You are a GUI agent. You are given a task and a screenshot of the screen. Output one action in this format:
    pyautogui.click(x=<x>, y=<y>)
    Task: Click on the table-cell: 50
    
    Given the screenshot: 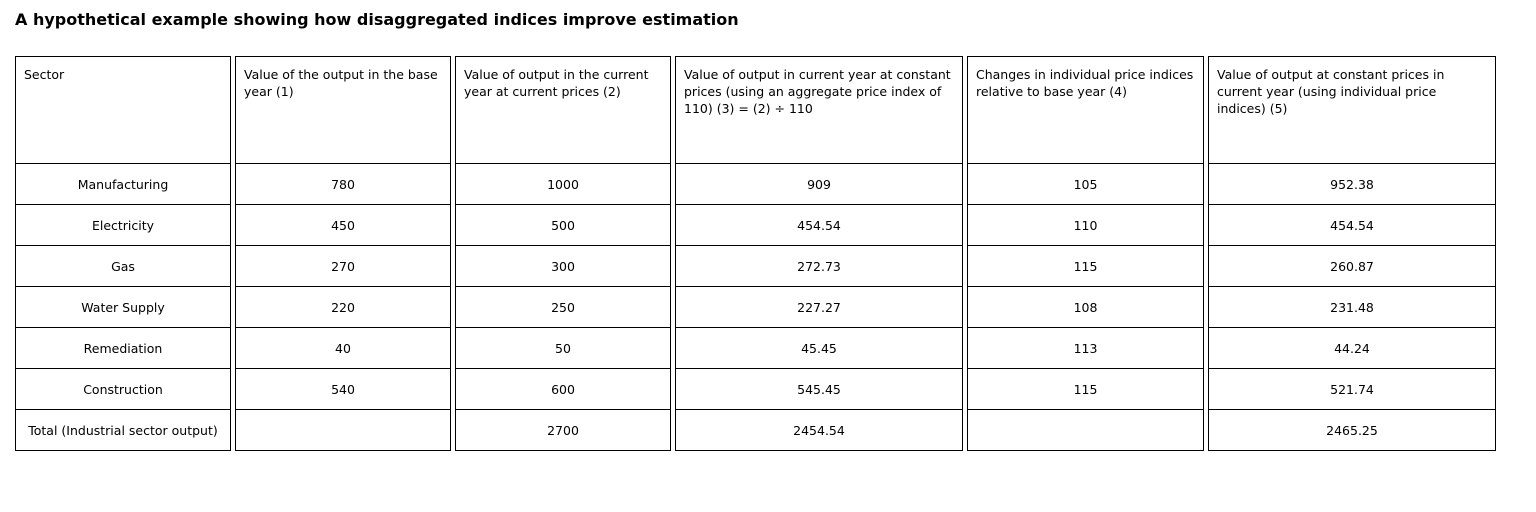 What is the action you would take?
    pyautogui.click(x=563, y=348)
    